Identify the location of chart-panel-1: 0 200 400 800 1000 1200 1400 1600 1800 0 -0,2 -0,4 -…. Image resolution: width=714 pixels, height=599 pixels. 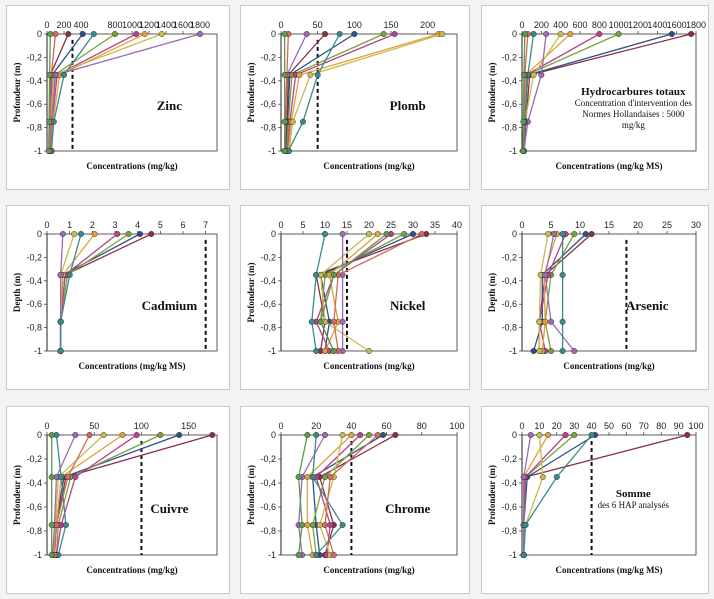
(118, 97).